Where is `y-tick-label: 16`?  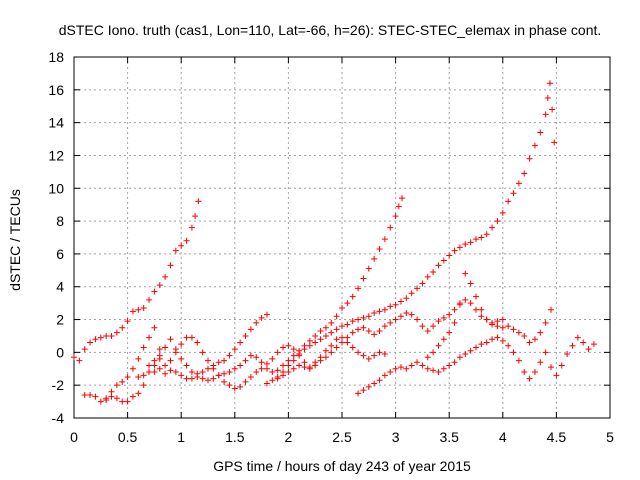
y-tick-label: 16 is located at coordinates (56, 90).